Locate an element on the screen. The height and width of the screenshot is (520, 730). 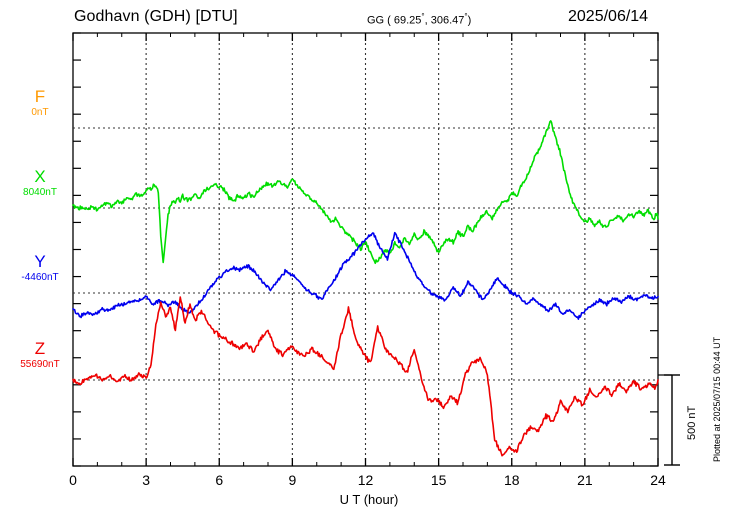
plotted-at-timestamp: Plotted at 2025/07/15 00:44 UT is located at coordinates (717, 399).